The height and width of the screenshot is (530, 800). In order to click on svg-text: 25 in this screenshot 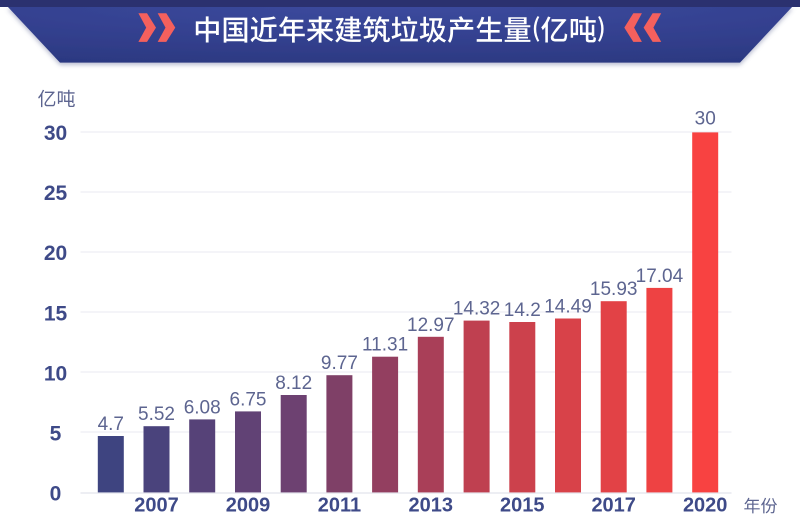, I will do `click(56, 193)`.